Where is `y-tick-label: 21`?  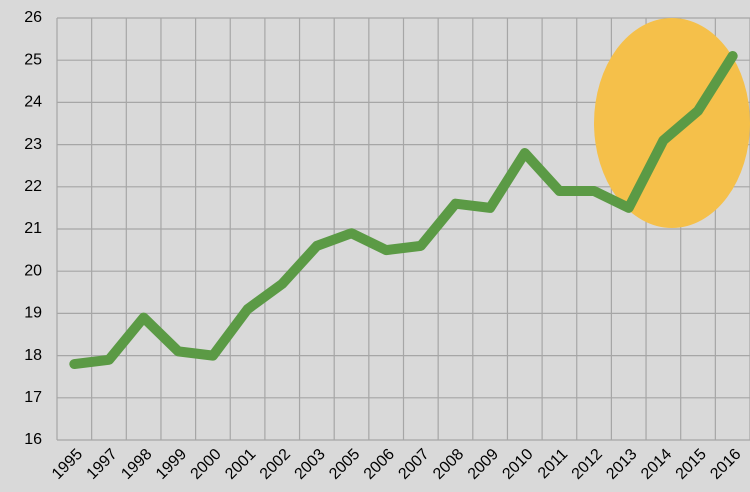
y-tick-label: 21 is located at coordinates (33, 228).